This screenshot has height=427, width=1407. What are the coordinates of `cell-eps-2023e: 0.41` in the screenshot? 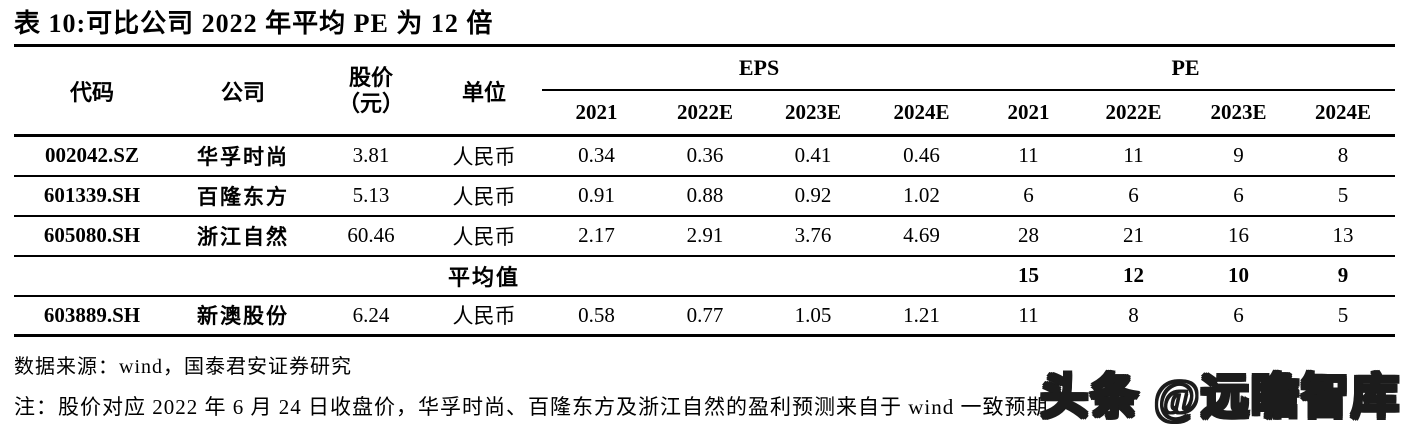 It's located at (813, 155).